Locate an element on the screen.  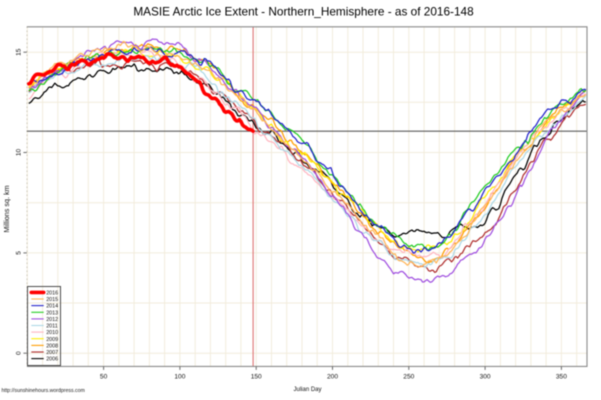
svg-text: 2016 is located at coordinates (52, 294).